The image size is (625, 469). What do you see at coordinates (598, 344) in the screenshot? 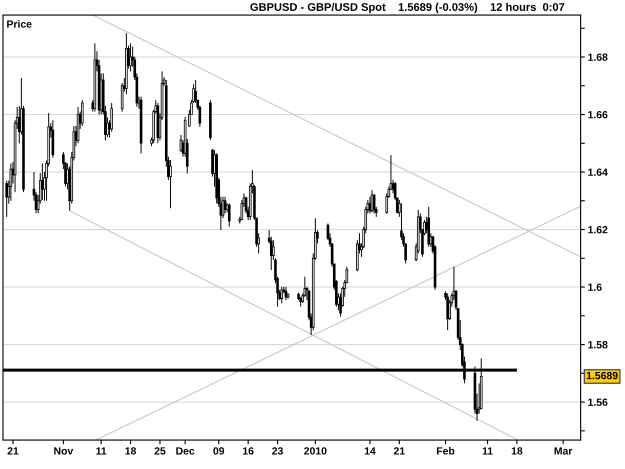
I see `y-tick-label: 1.58` at bounding box center [598, 344].